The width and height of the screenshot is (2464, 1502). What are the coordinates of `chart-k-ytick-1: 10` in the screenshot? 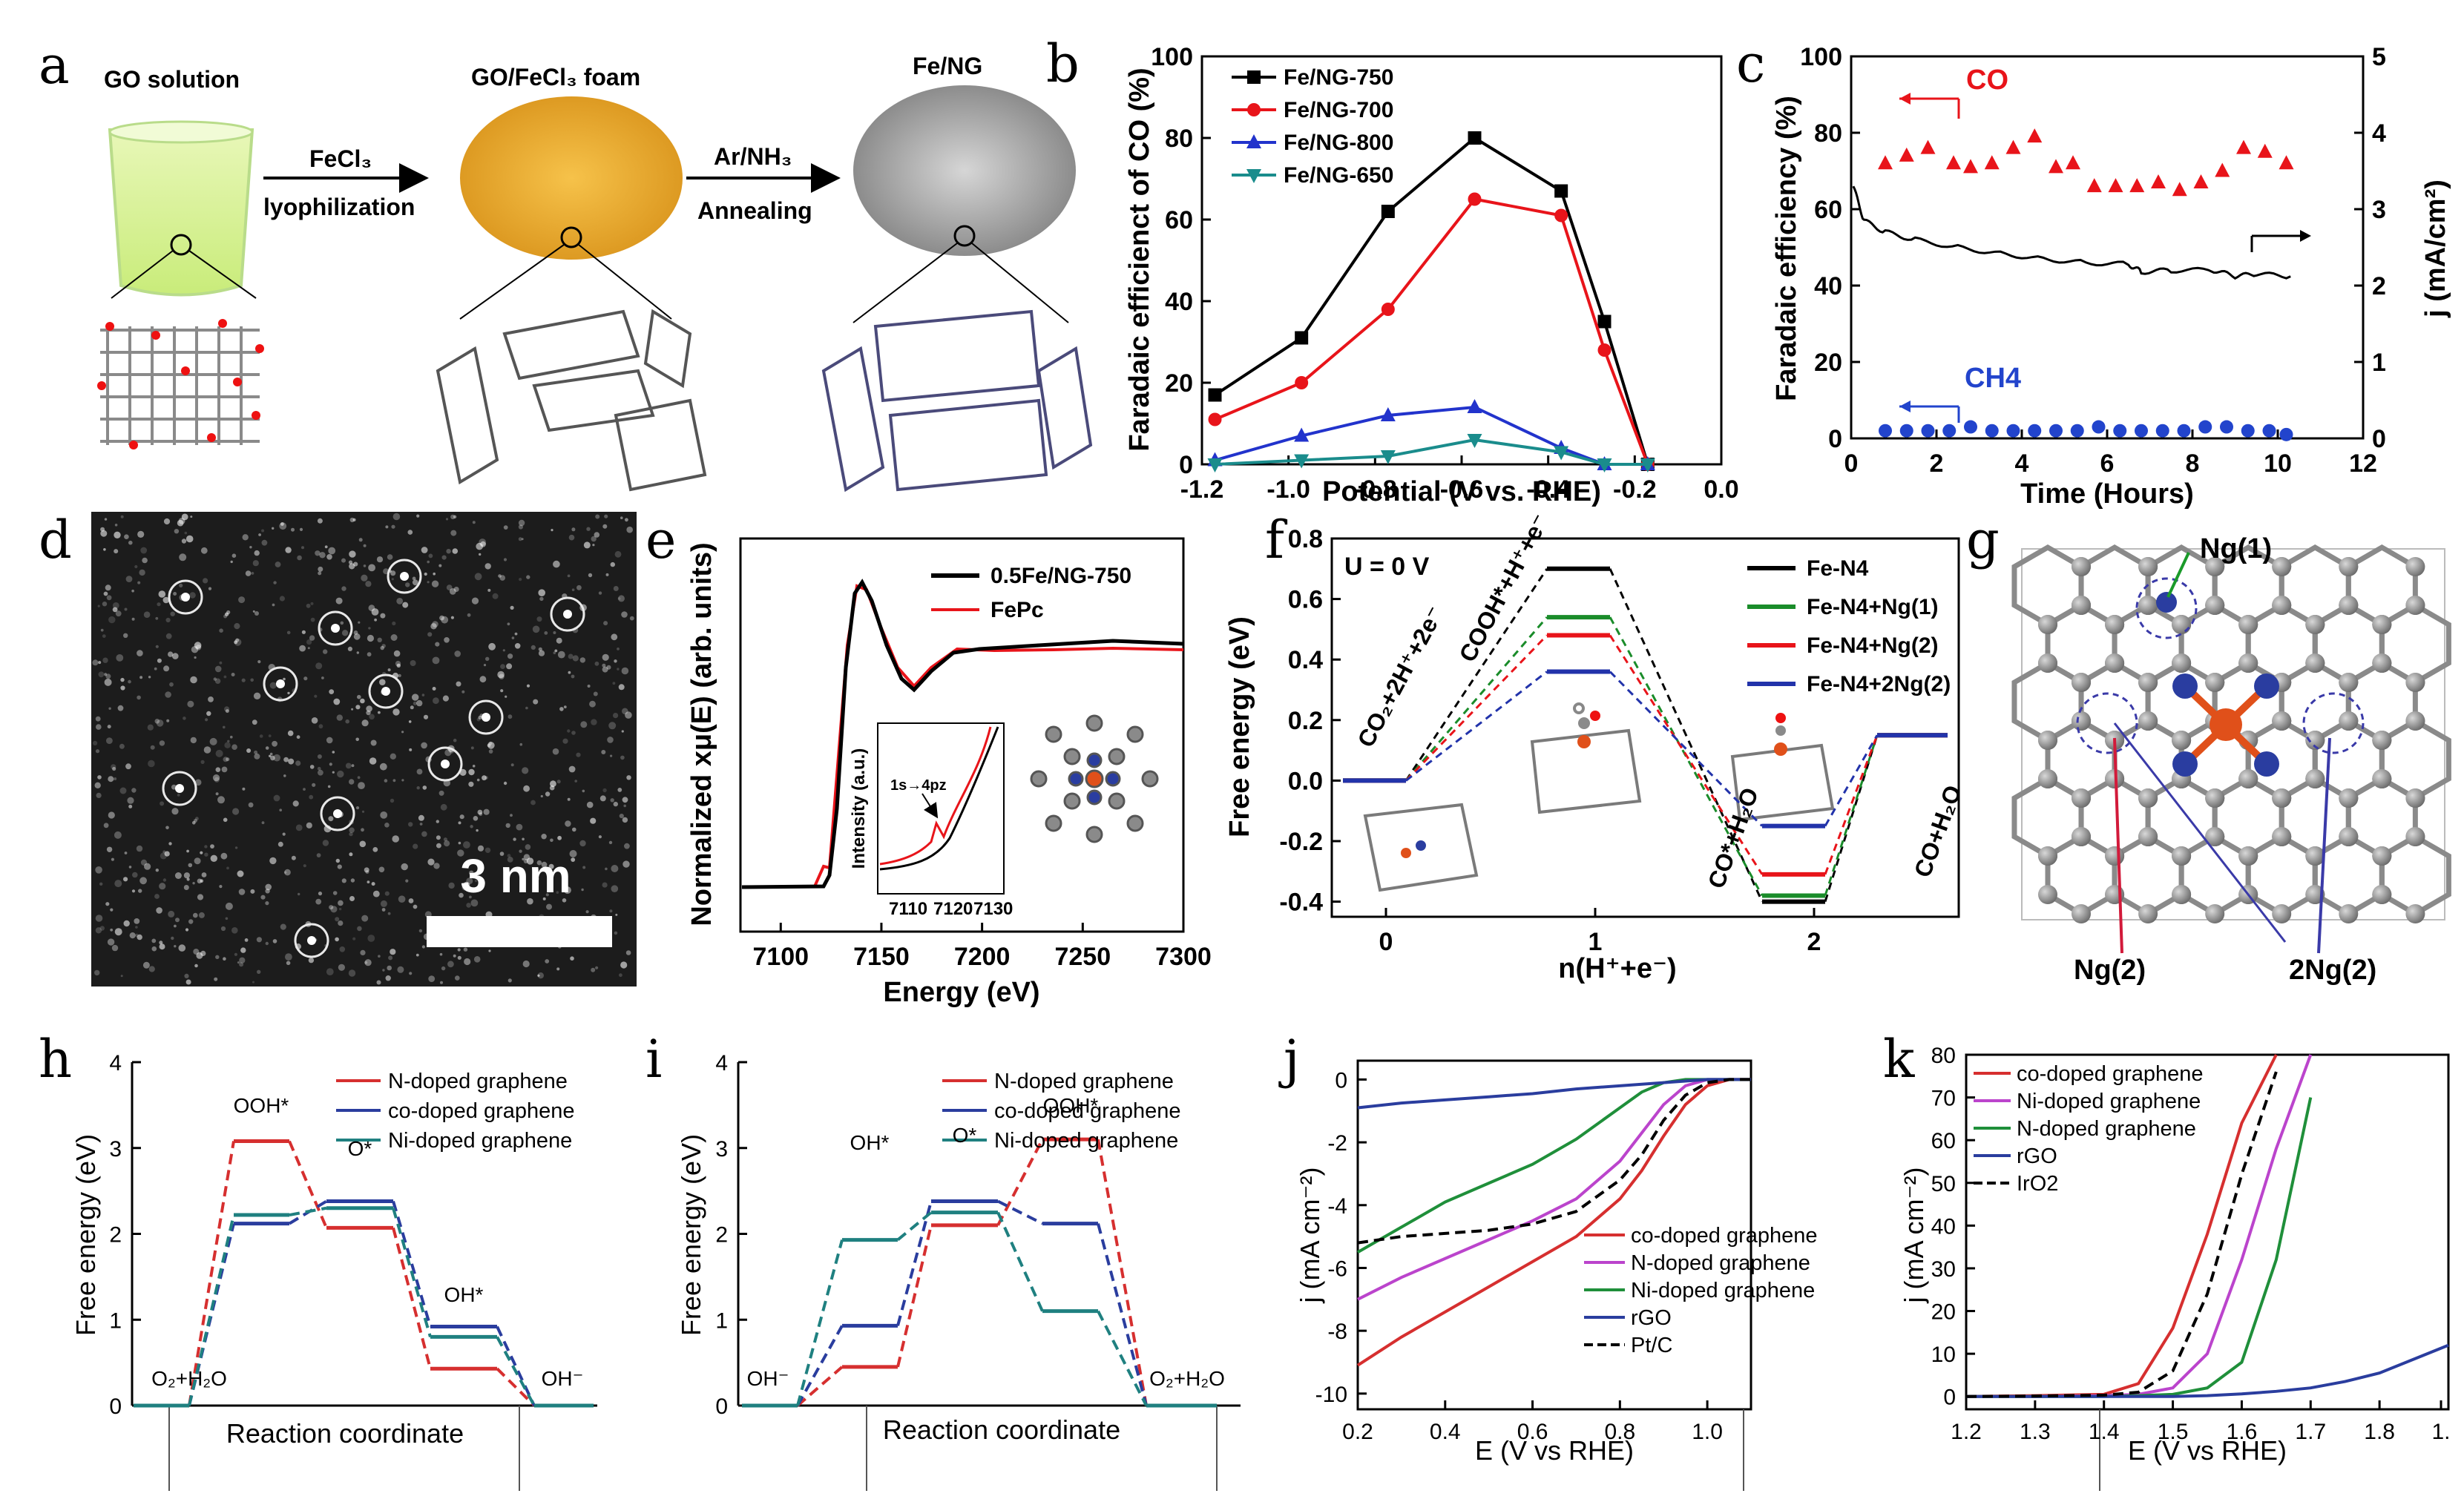 It's located at (1943, 1355).